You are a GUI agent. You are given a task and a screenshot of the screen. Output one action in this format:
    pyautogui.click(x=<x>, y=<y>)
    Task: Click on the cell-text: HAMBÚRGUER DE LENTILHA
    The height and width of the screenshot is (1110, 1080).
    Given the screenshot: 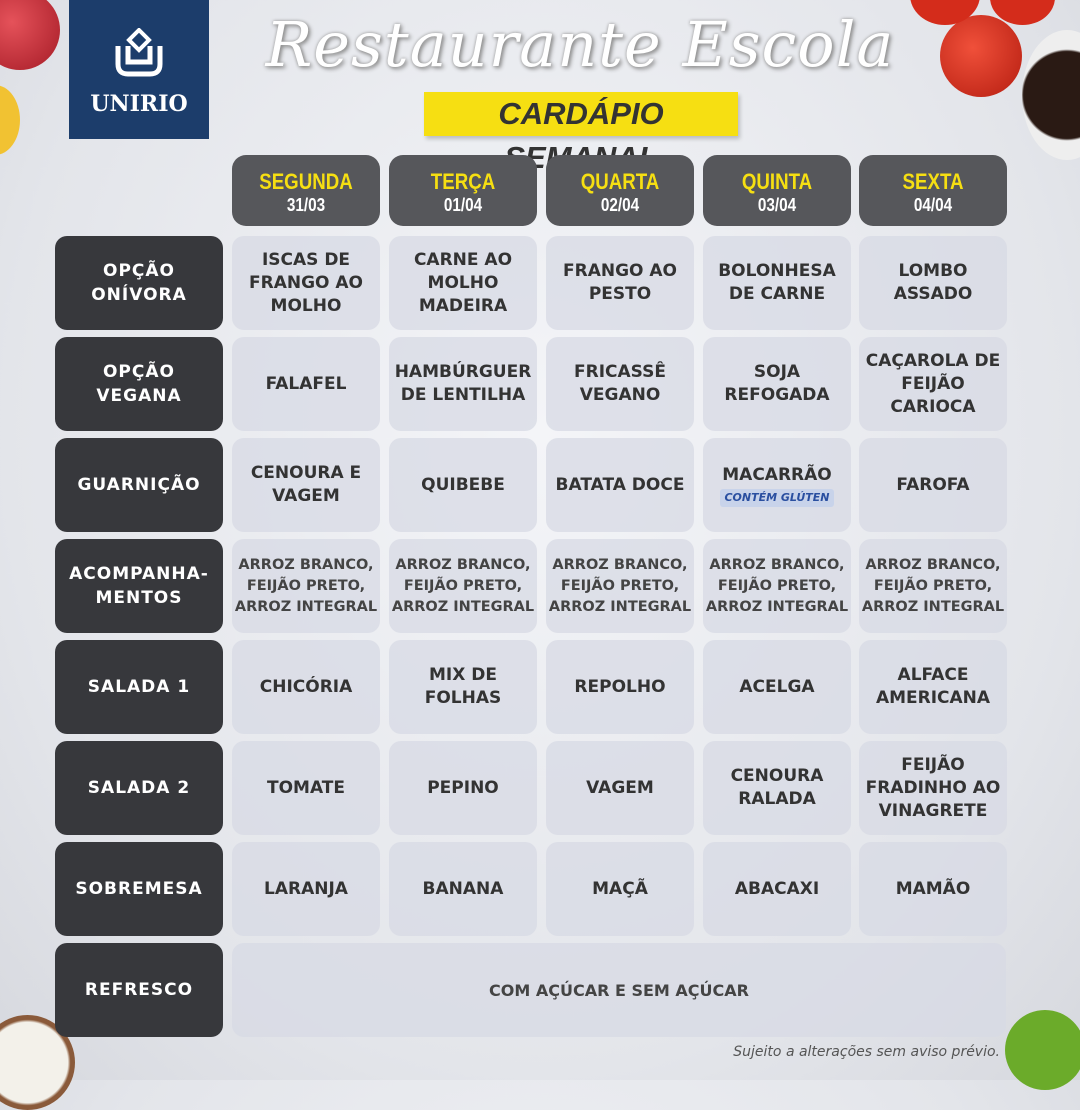 What is the action you would take?
    pyautogui.click(x=463, y=383)
    